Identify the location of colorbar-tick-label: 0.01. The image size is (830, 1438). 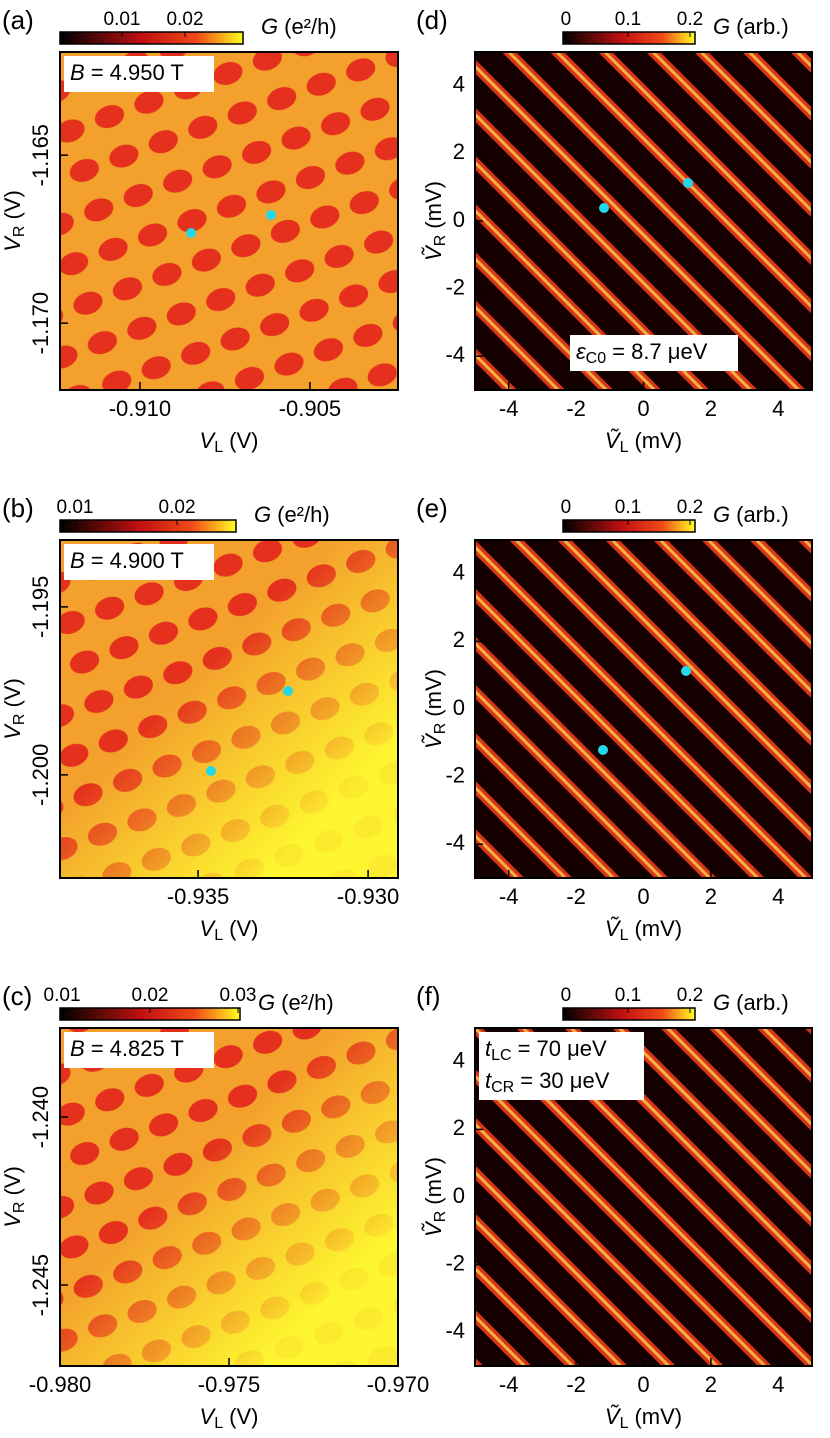
(122, 19).